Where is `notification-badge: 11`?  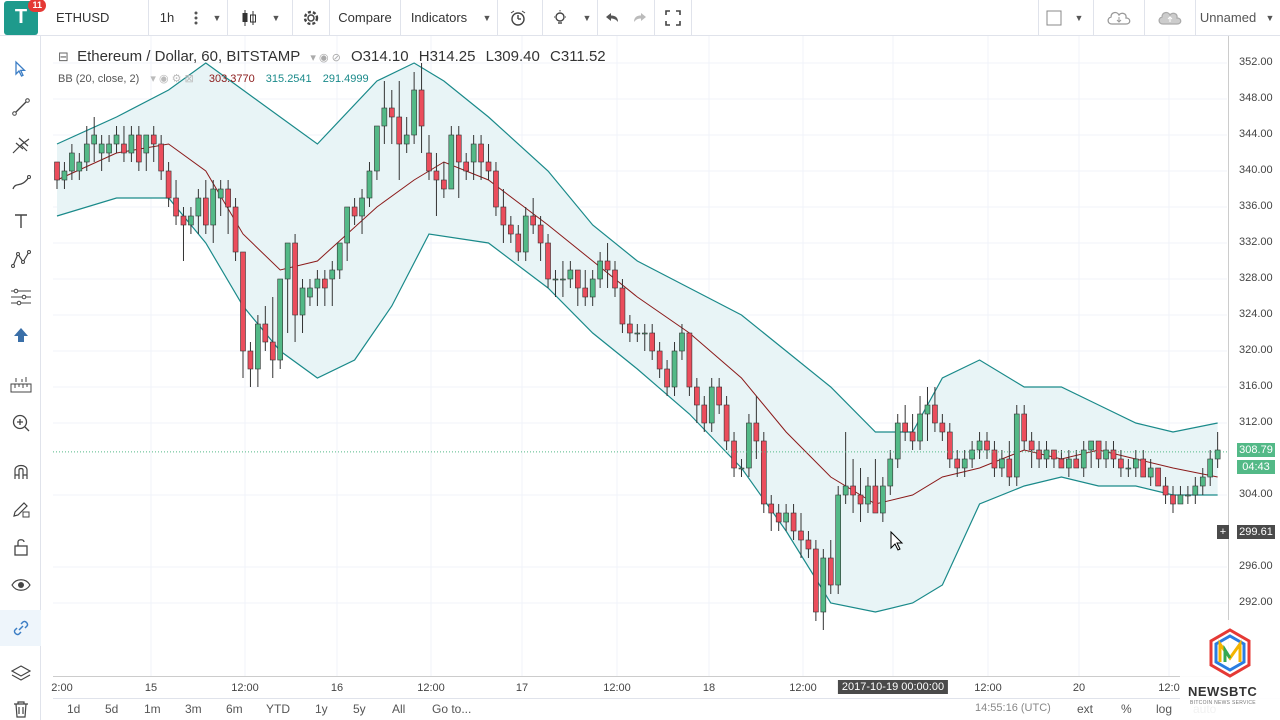
notification-badge: 11 is located at coordinates (37, 6).